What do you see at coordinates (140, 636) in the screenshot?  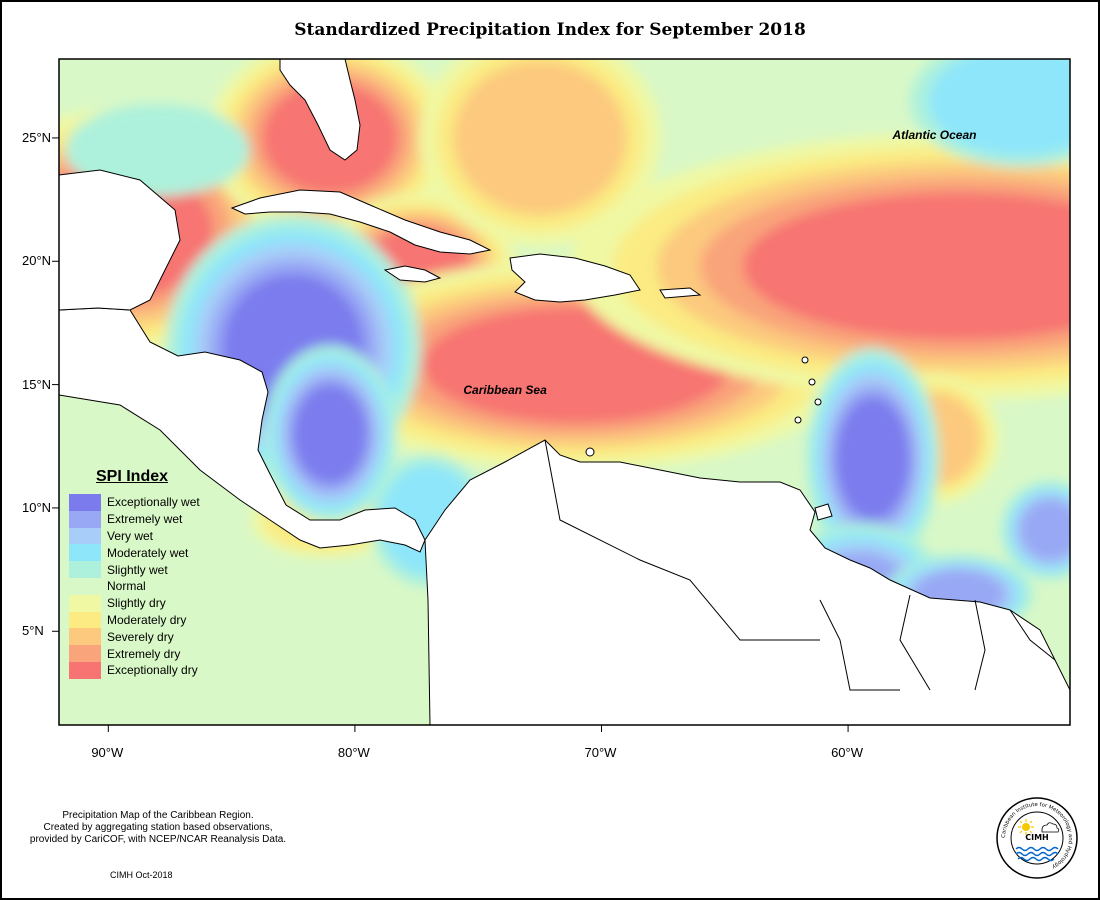 I see `legend-label: Severely dry` at bounding box center [140, 636].